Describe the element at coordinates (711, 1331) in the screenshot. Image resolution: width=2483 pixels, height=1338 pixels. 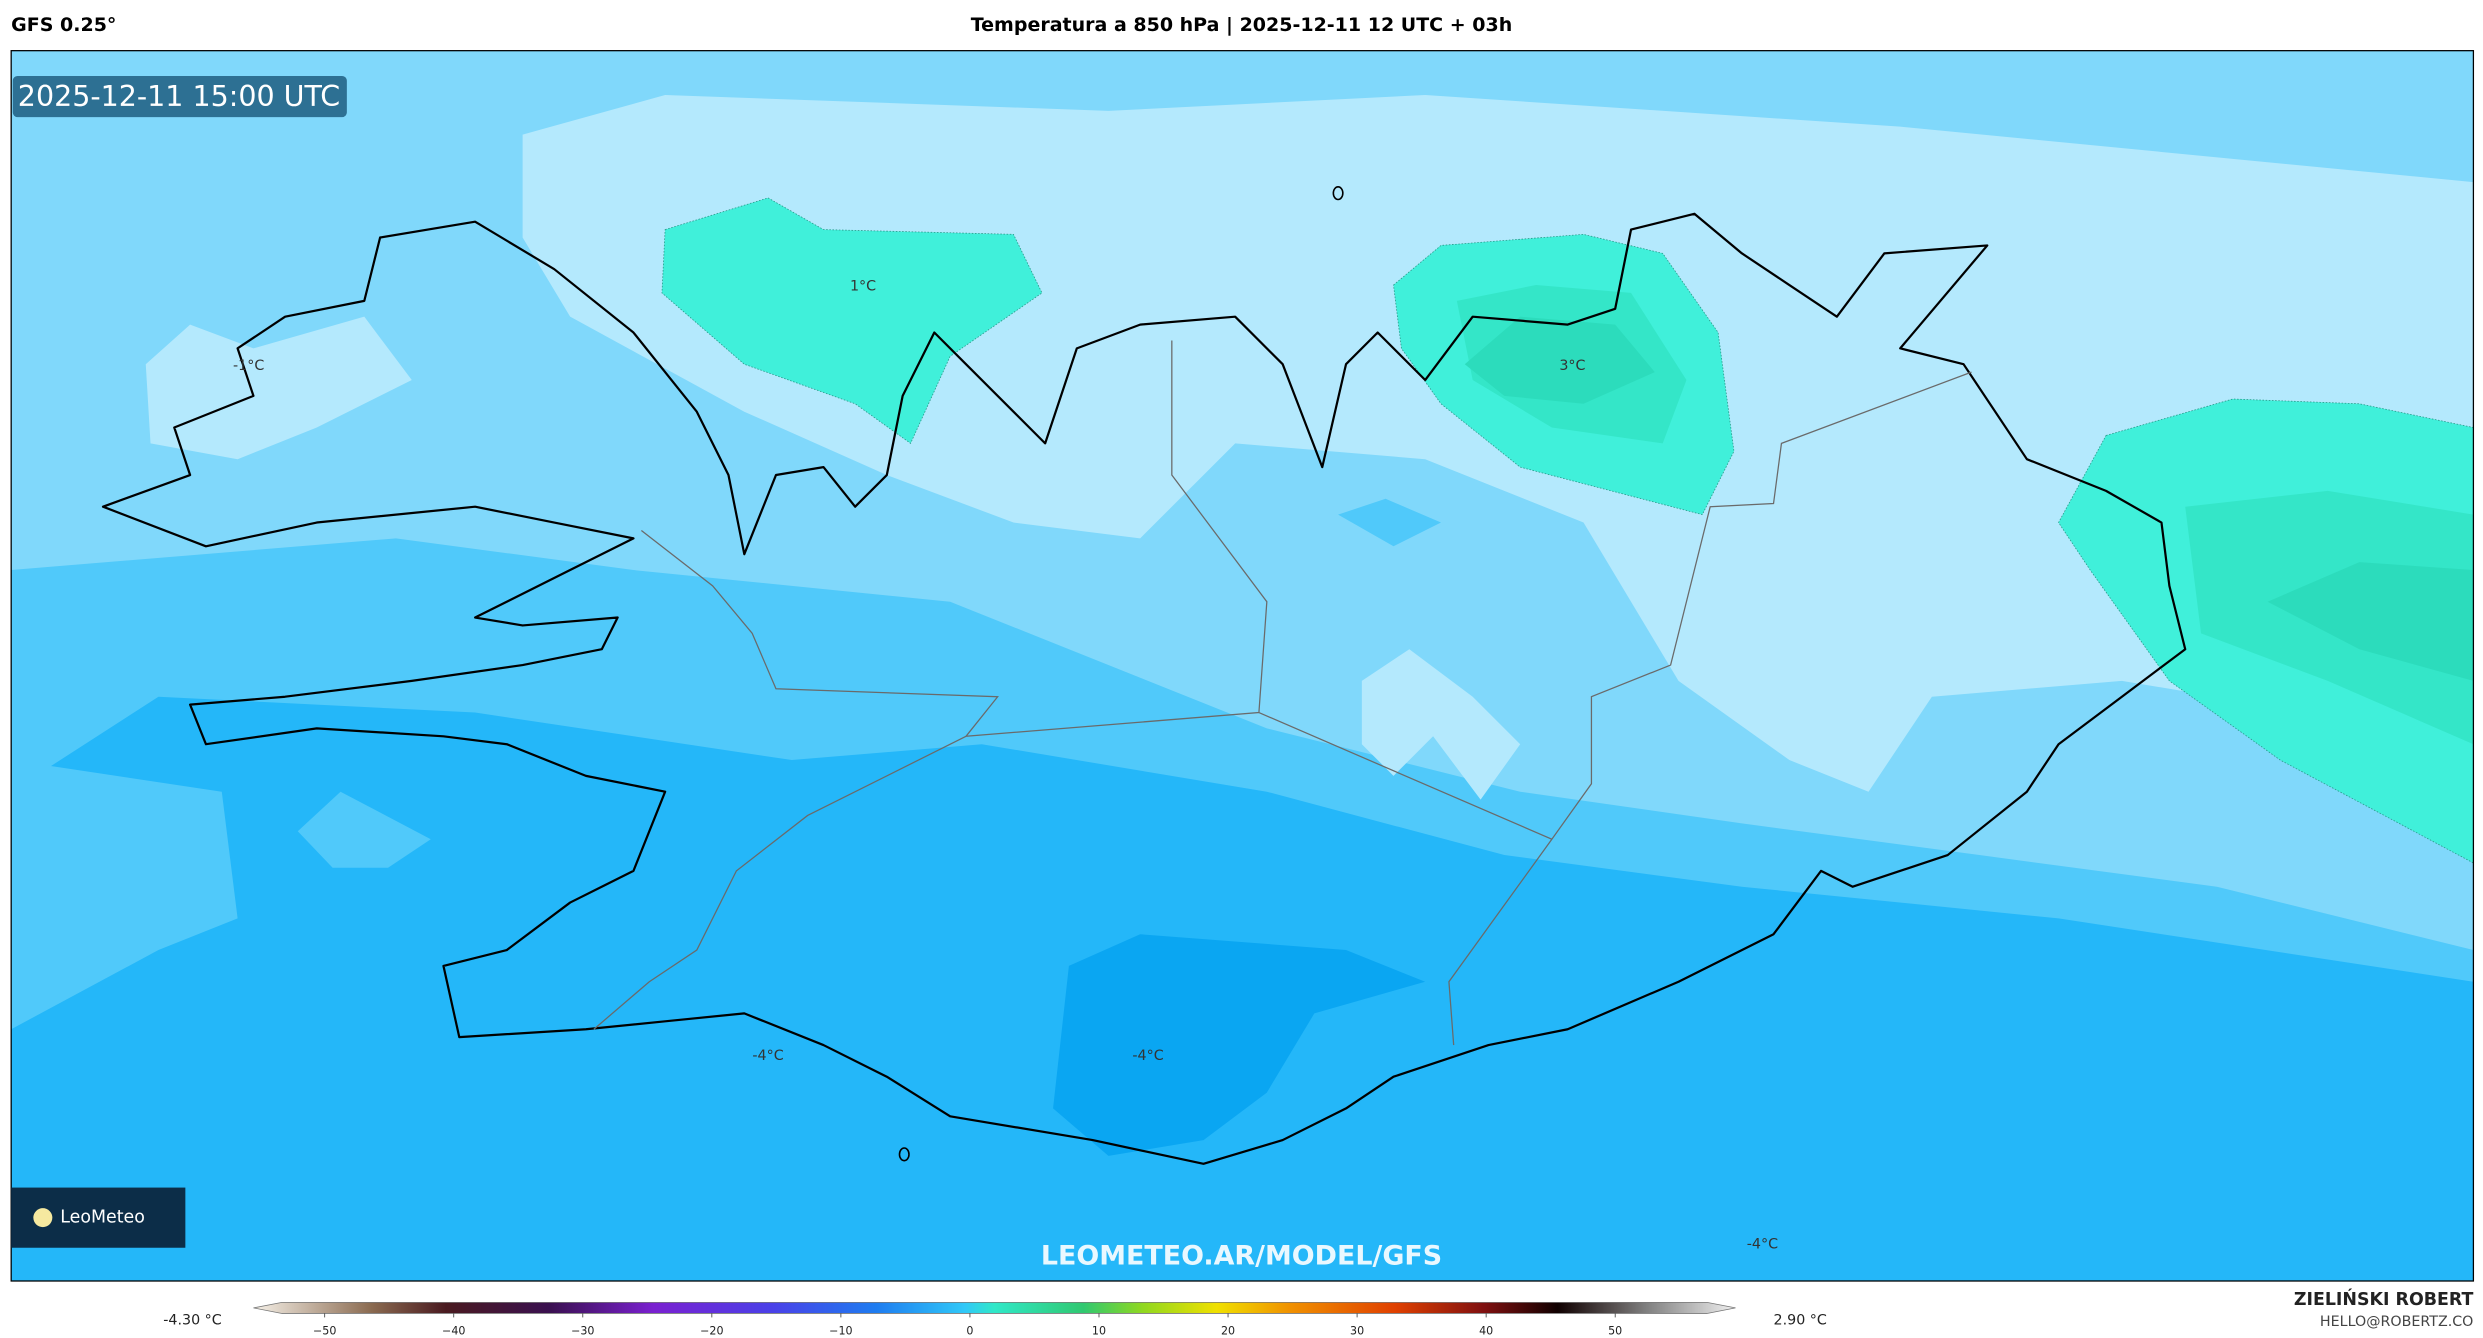
I see `colorbar-tick-label: −20` at that location.